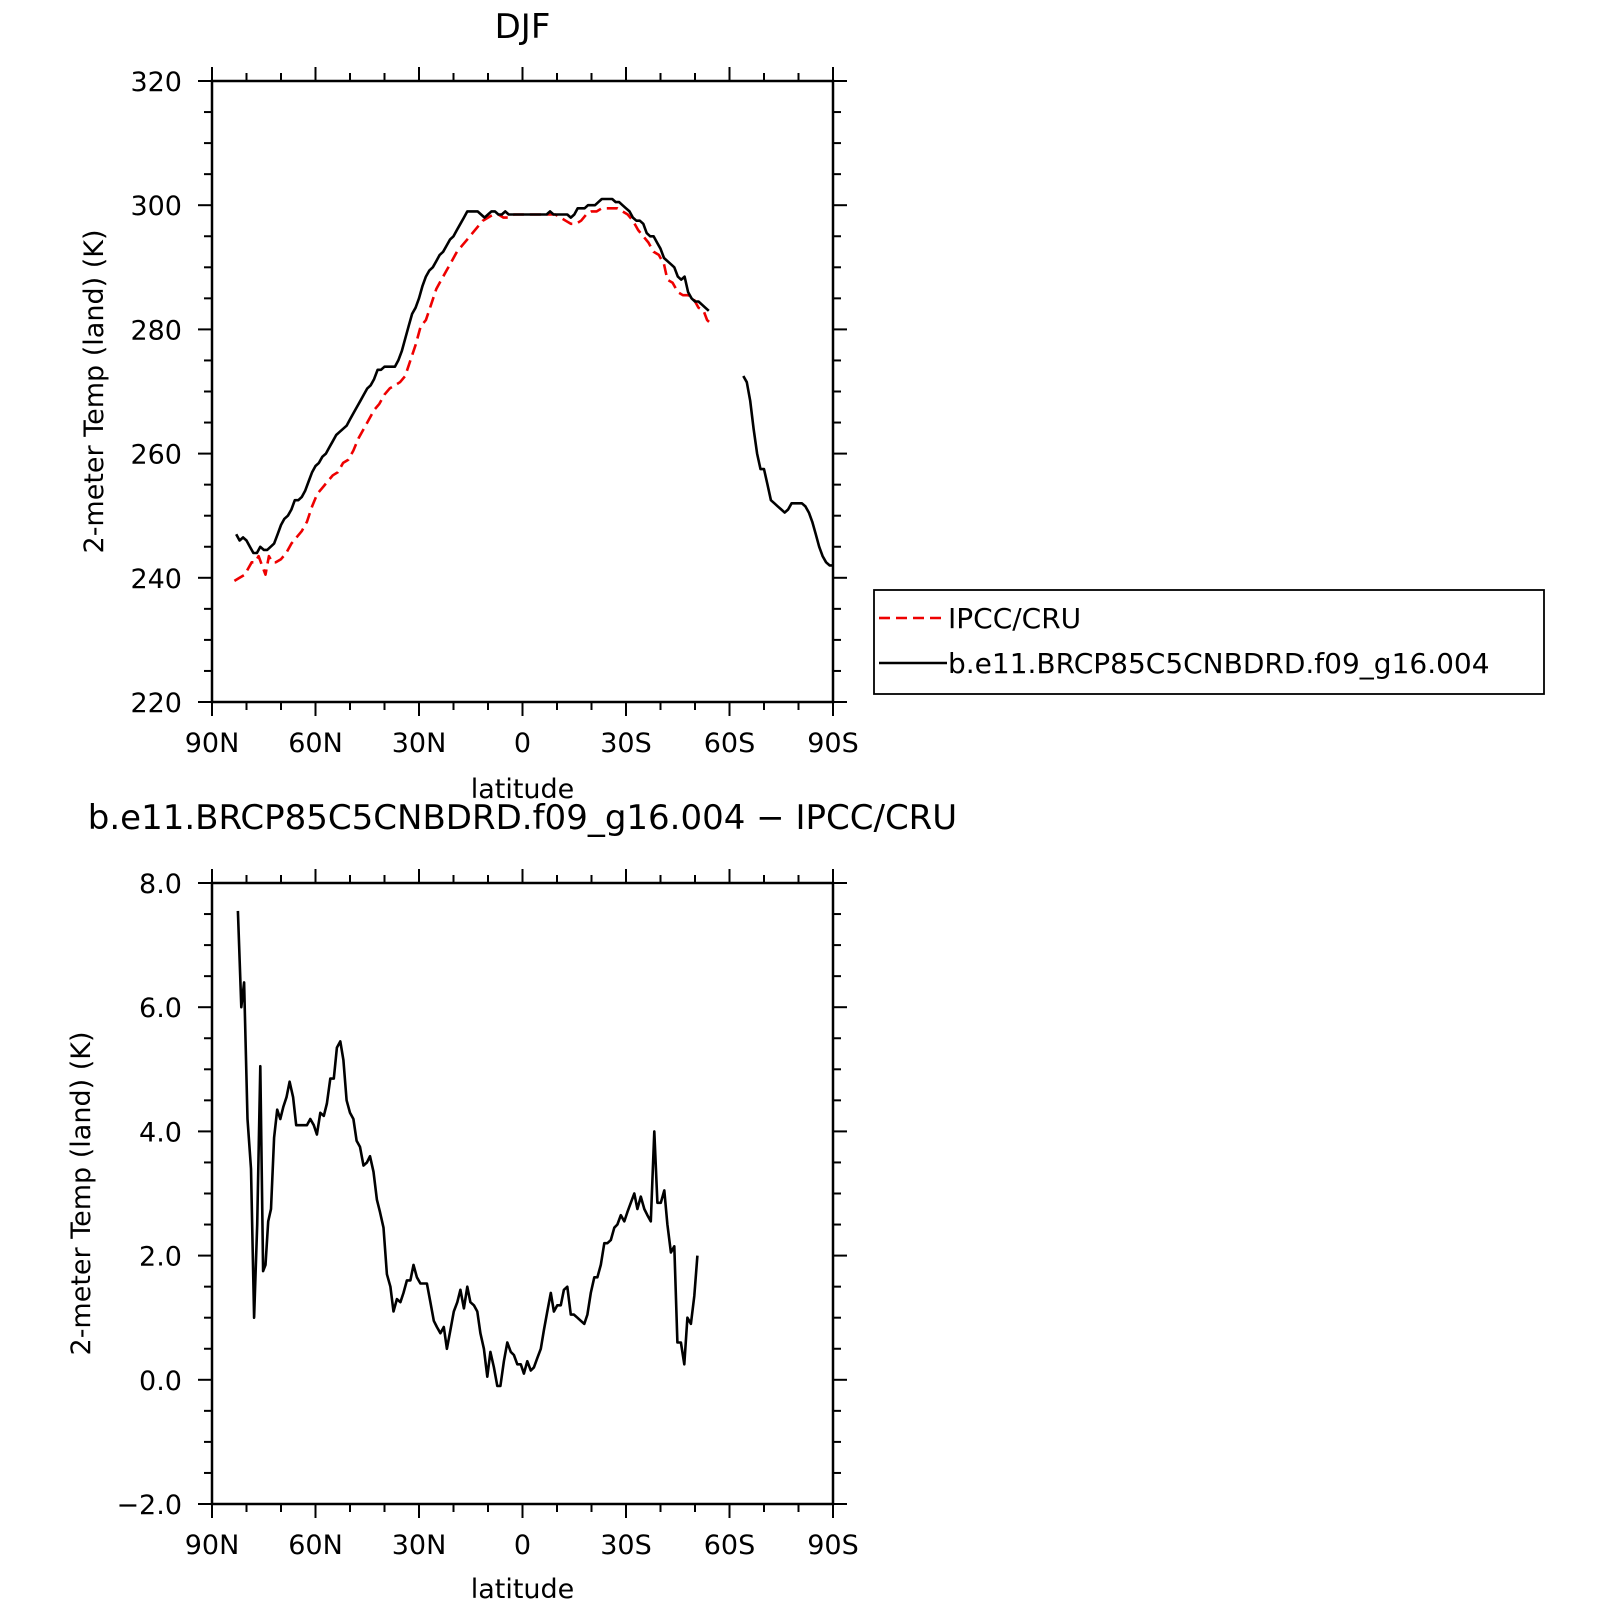  Describe the element at coordinates (160, 1381) in the screenshot. I see `y-tick-label: 0.0` at that location.